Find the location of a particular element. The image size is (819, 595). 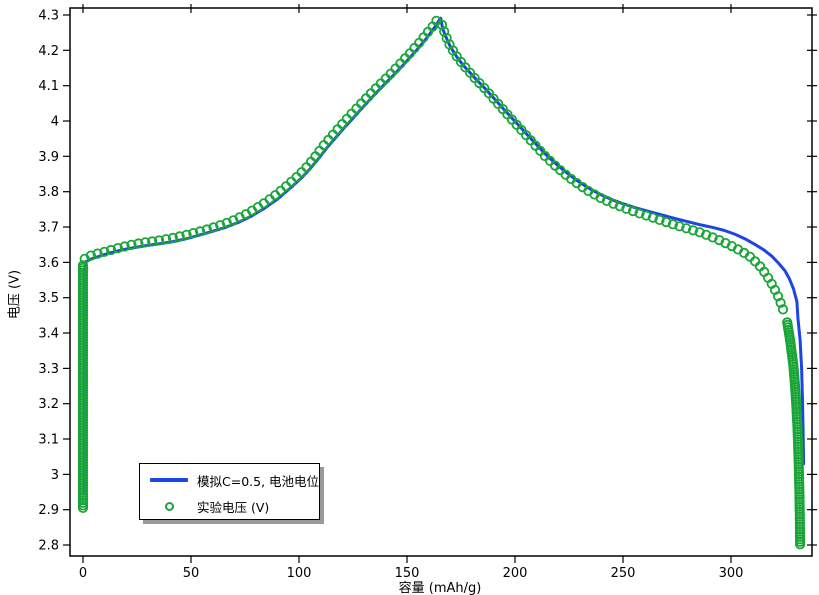

x-tick-label: 0 is located at coordinates (83, 573).